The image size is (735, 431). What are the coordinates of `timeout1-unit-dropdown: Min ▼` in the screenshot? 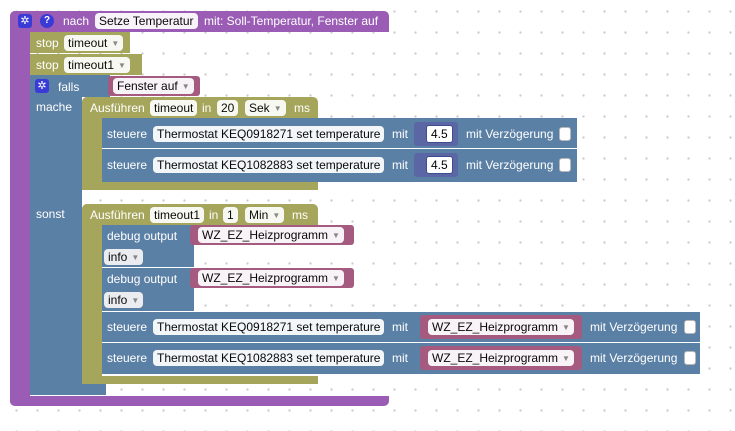 It's located at (265, 215).